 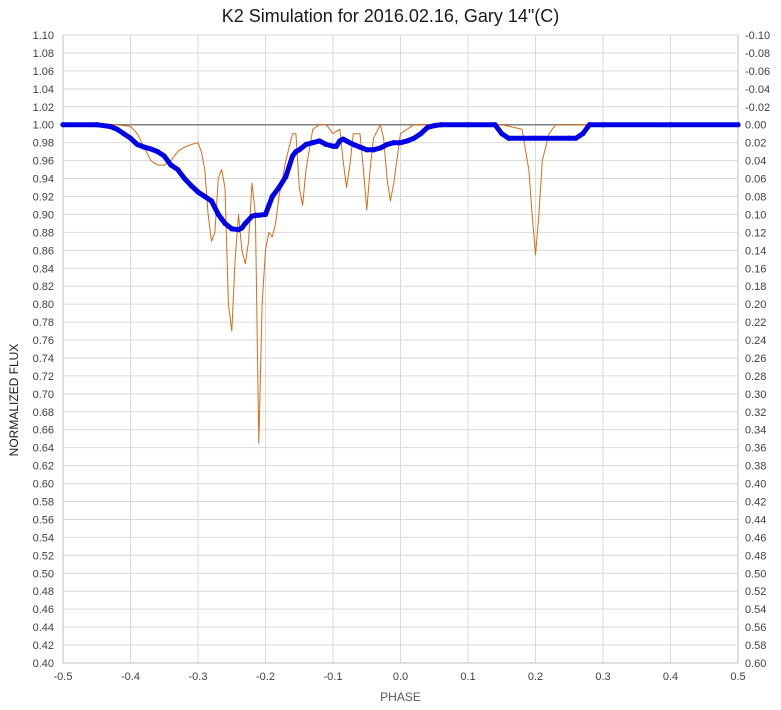 I want to click on y-tick-label: 0.76, so click(x=43, y=341).